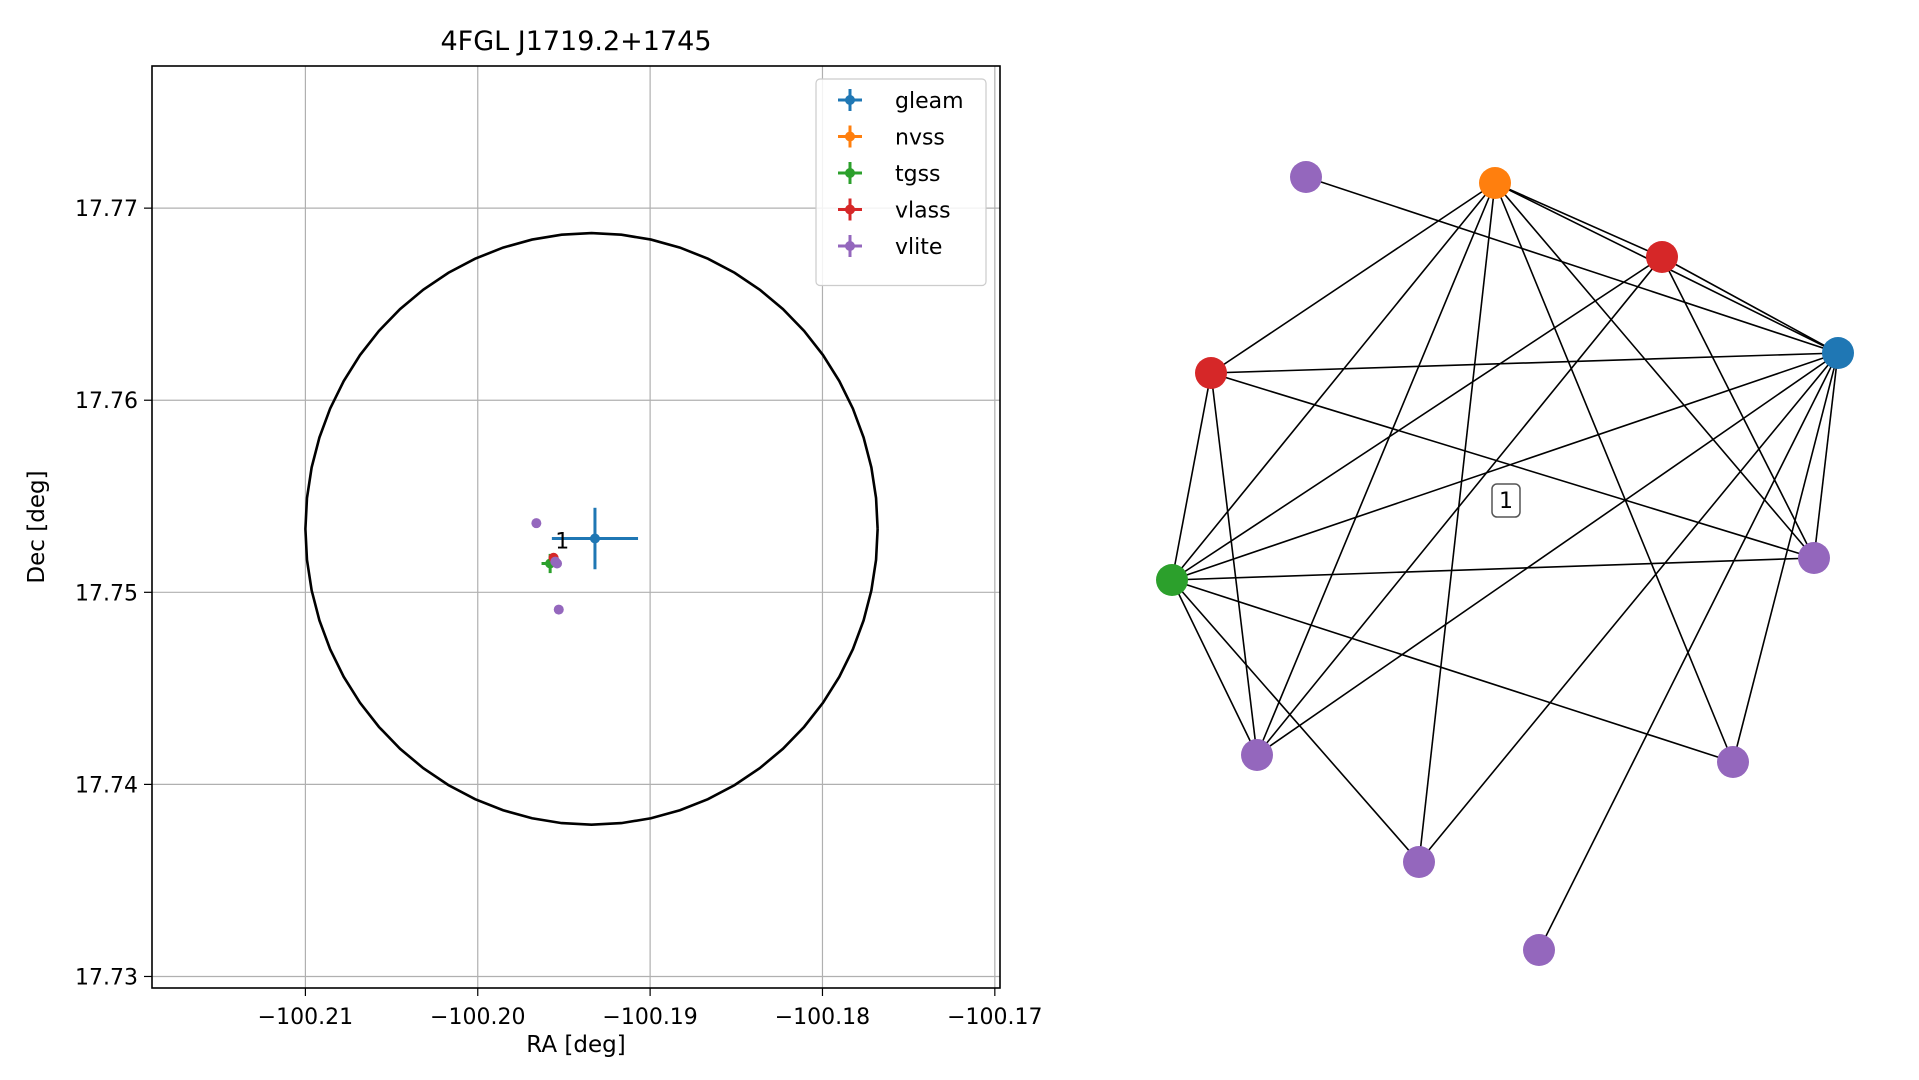 This screenshot has height=1080, width=1919. What do you see at coordinates (918, 174) in the screenshot?
I see `legend-label: tgss` at bounding box center [918, 174].